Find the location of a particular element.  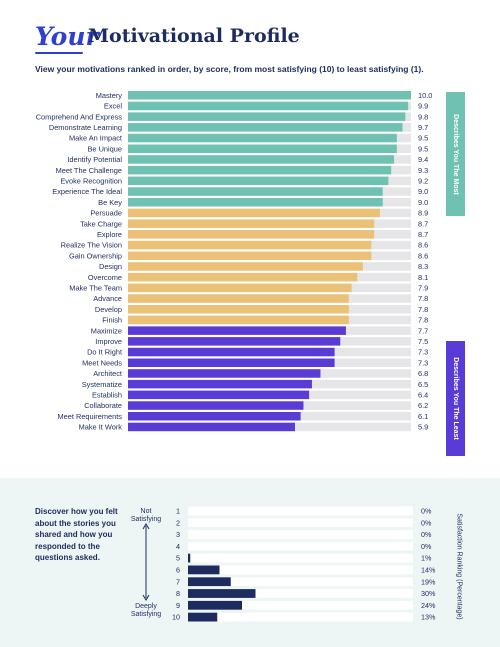

category-label: Overcome is located at coordinates (105, 277).